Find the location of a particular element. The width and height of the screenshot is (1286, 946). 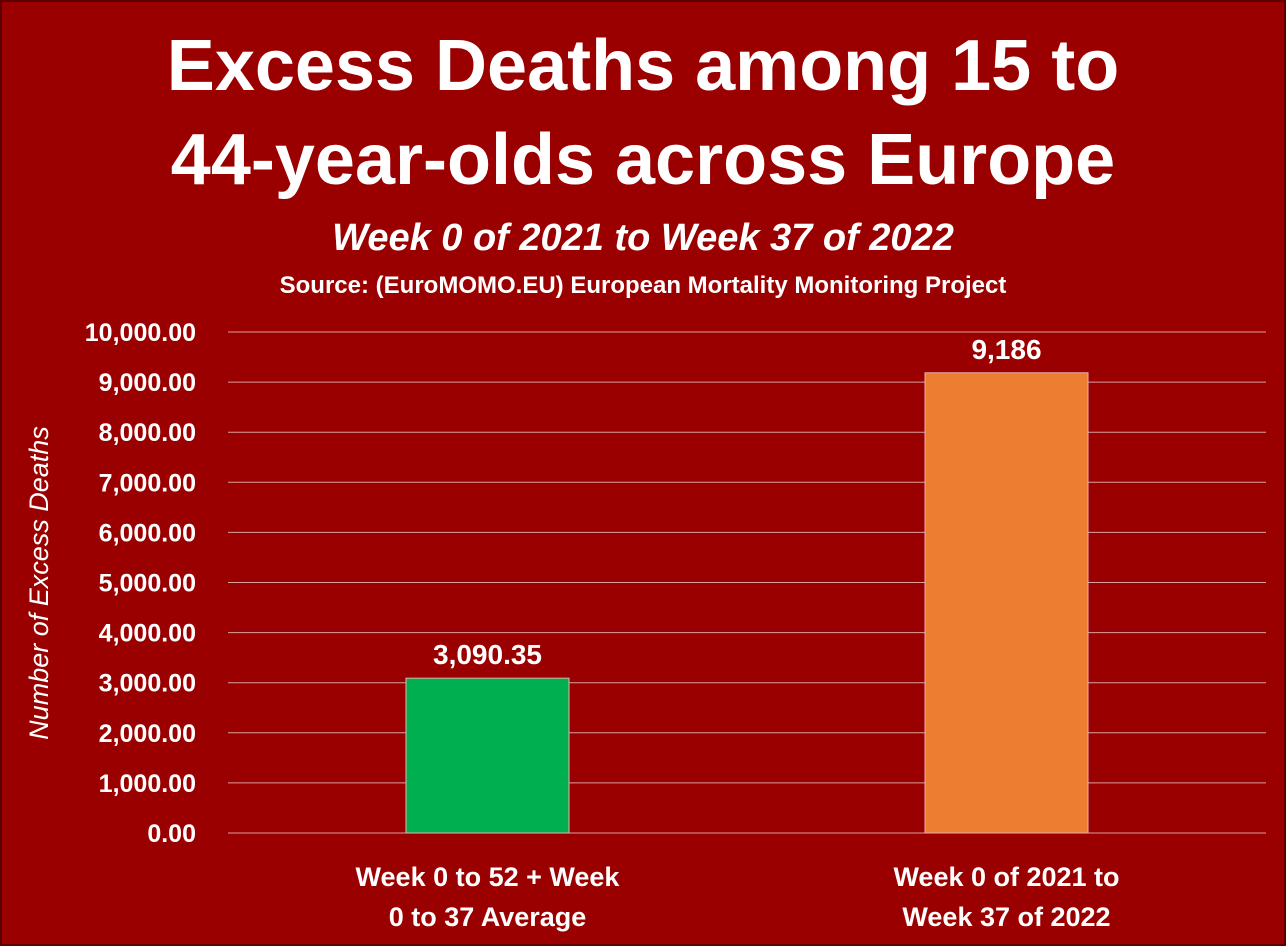

y-axis-label: Number of Excess Deaths is located at coordinates (39, 583).